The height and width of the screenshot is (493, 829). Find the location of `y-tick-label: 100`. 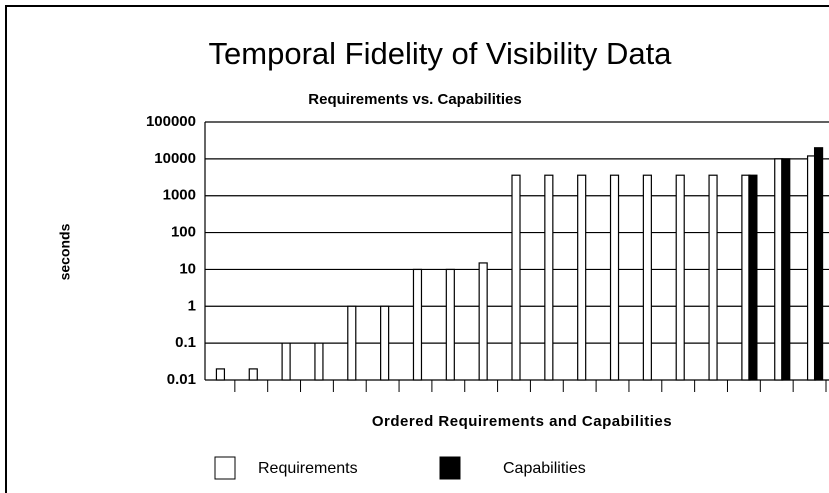

y-tick-label: 100 is located at coordinates (183, 232).